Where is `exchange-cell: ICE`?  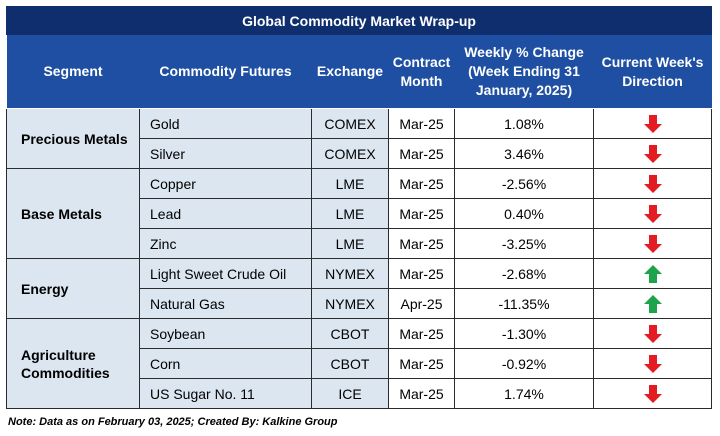
exchange-cell: ICE is located at coordinates (350, 393).